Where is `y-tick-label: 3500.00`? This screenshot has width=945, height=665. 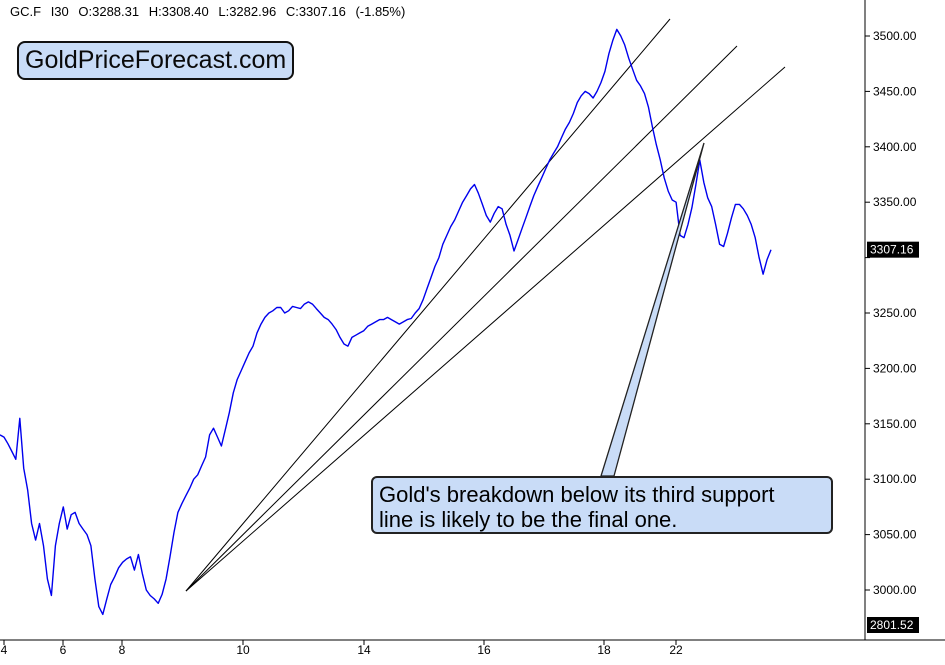
y-tick-label: 3500.00 is located at coordinates (895, 36).